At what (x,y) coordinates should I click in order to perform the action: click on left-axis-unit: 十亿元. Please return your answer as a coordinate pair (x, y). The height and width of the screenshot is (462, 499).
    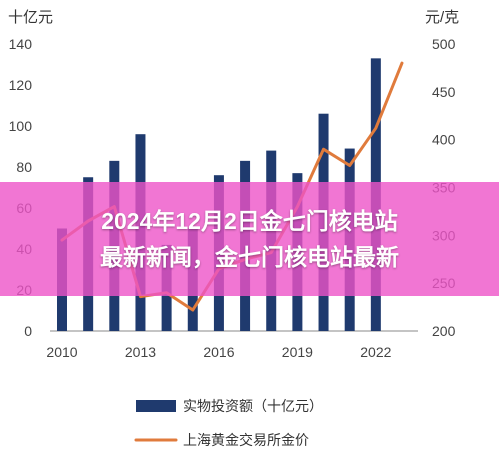
    Looking at the image, I should click on (30, 17).